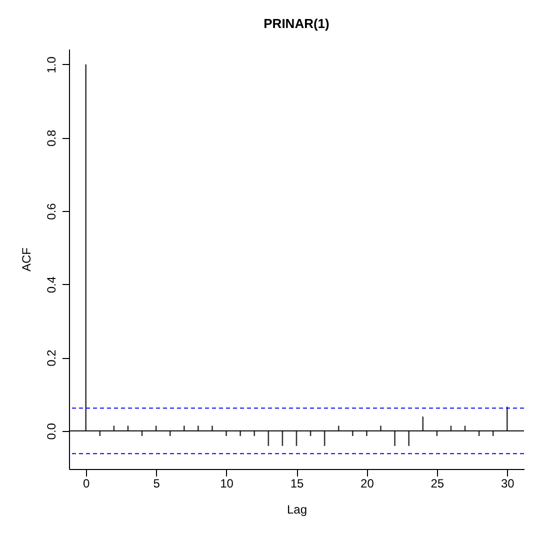 This screenshot has width=539, height=542. I want to click on y-tick-label: 0.2, so click(51, 357).